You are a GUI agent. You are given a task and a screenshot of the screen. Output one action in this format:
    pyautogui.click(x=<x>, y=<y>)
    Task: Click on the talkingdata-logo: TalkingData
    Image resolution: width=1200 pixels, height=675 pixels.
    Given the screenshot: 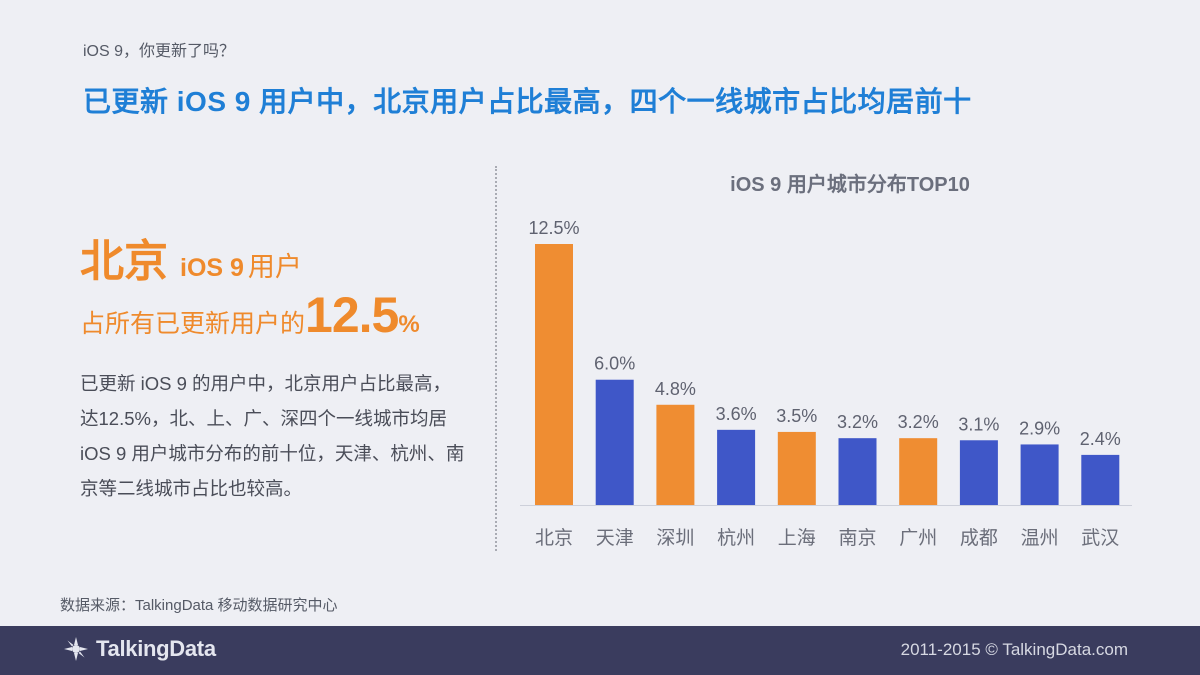 What is the action you would take?
    pyautogui.click(x=139, y=649)
    